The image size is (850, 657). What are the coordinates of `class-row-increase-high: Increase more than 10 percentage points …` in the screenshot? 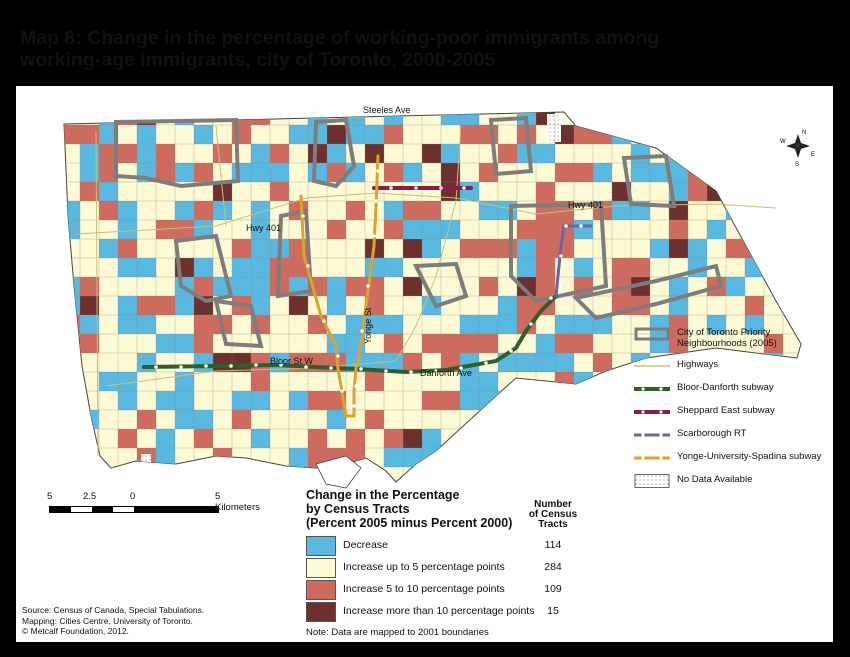 It's located at (456, 613).